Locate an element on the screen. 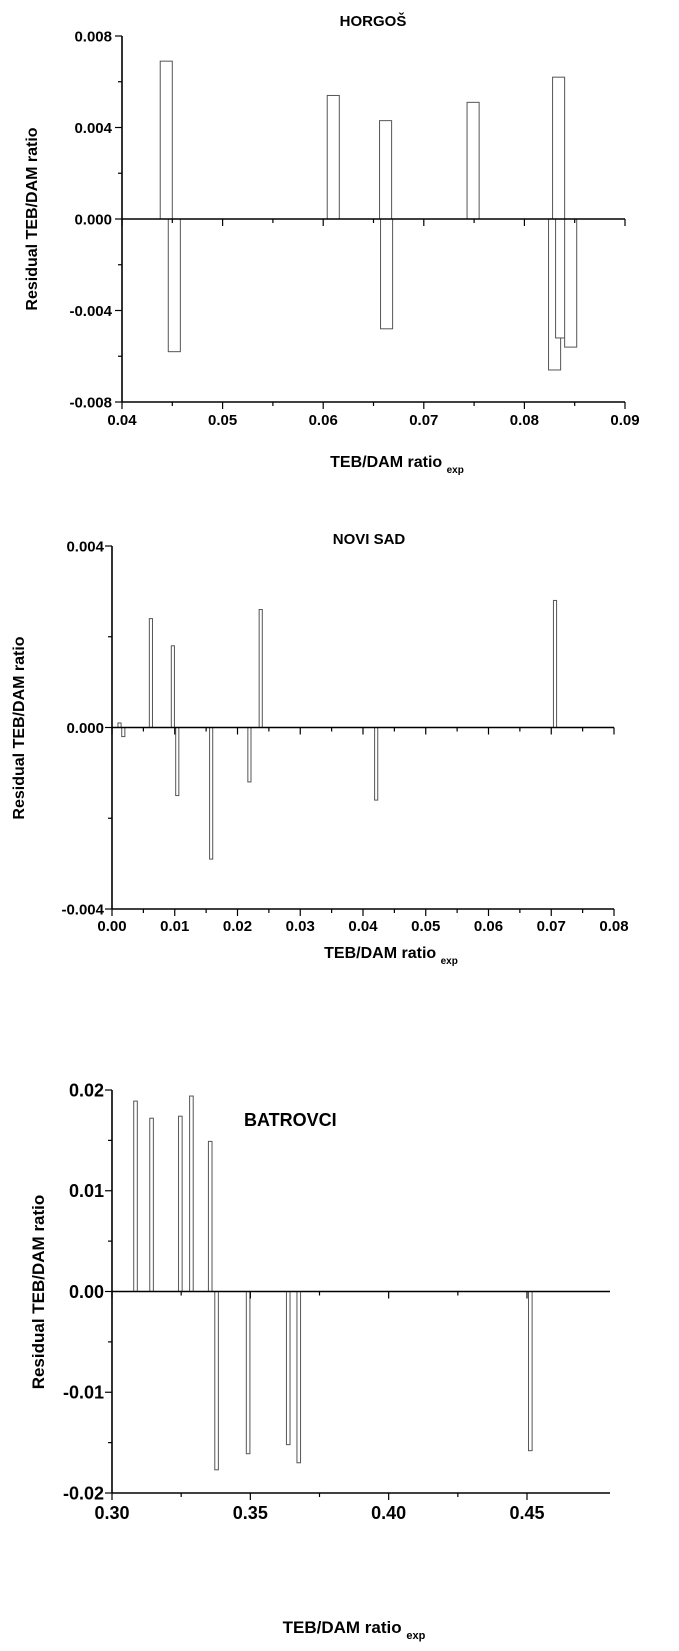 The image size is (679, 1651). x-tick-label: 0.40 is located at coordinates (388, 1513).